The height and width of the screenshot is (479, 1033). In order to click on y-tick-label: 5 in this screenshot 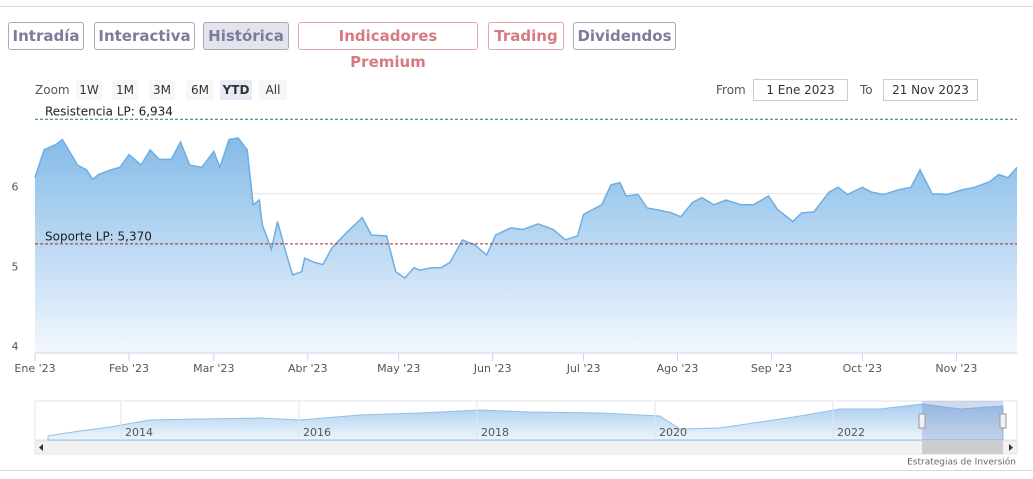, I will do `click(15, 266)`.